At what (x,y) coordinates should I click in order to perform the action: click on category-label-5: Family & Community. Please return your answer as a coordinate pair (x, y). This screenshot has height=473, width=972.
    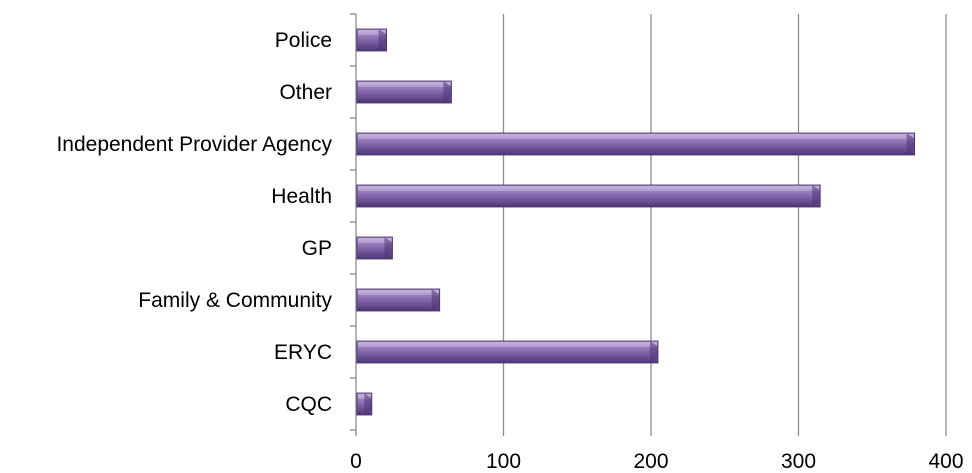
    Looking at the image, I should click on (235, 300).